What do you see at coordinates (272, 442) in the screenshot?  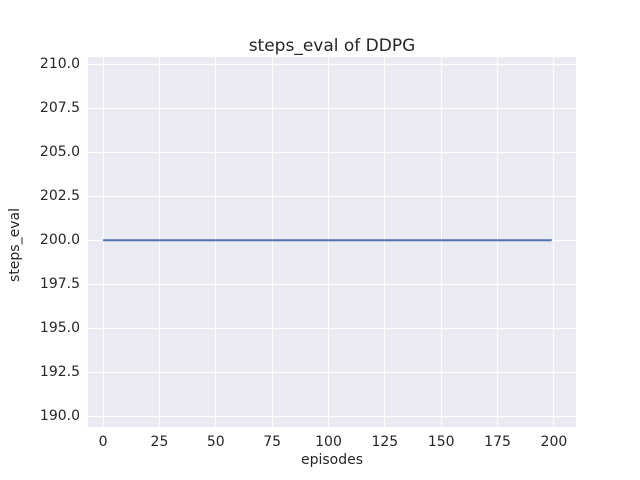 I see `x-tick-label: 75` at bounding box center [272, 442].